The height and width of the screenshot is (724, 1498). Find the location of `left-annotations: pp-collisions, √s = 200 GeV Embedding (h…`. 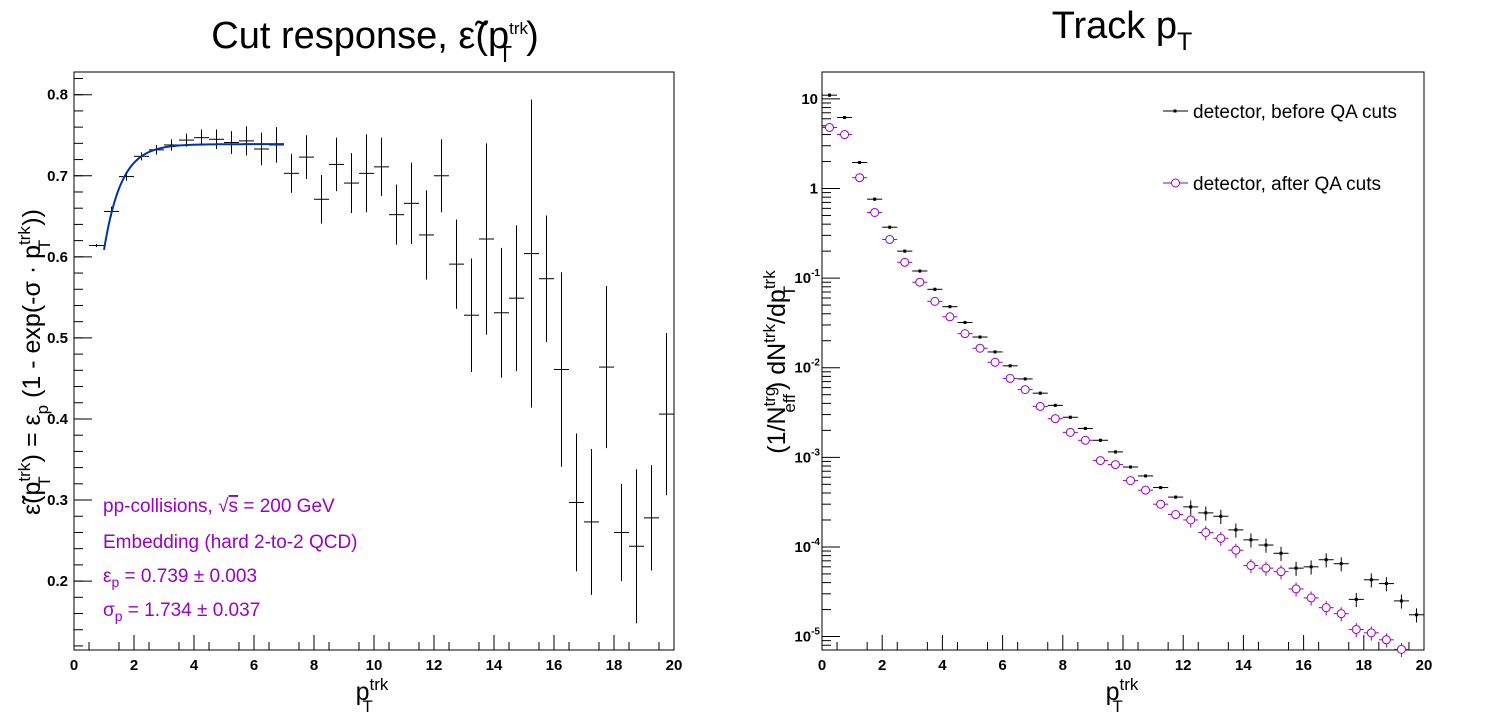

left-annotations: pp-collisions, √s = 200 GeV Embedding (h… is located at coordinates (230, 560).